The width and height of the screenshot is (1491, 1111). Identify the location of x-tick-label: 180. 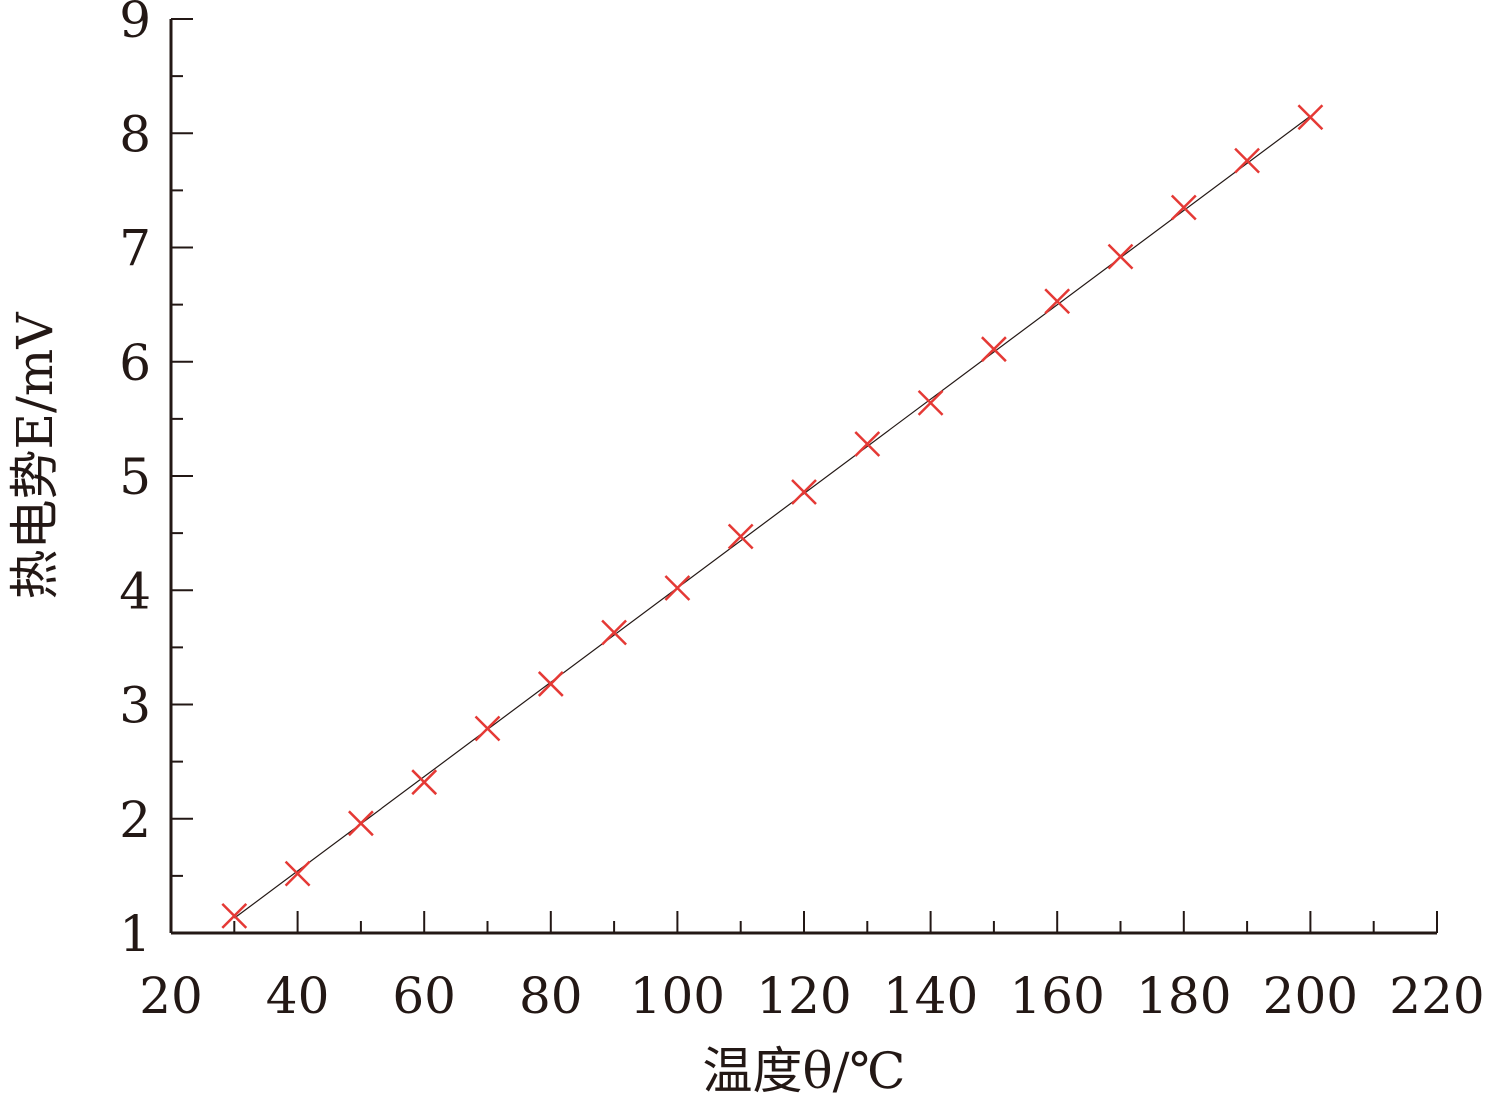
(1183, 996).